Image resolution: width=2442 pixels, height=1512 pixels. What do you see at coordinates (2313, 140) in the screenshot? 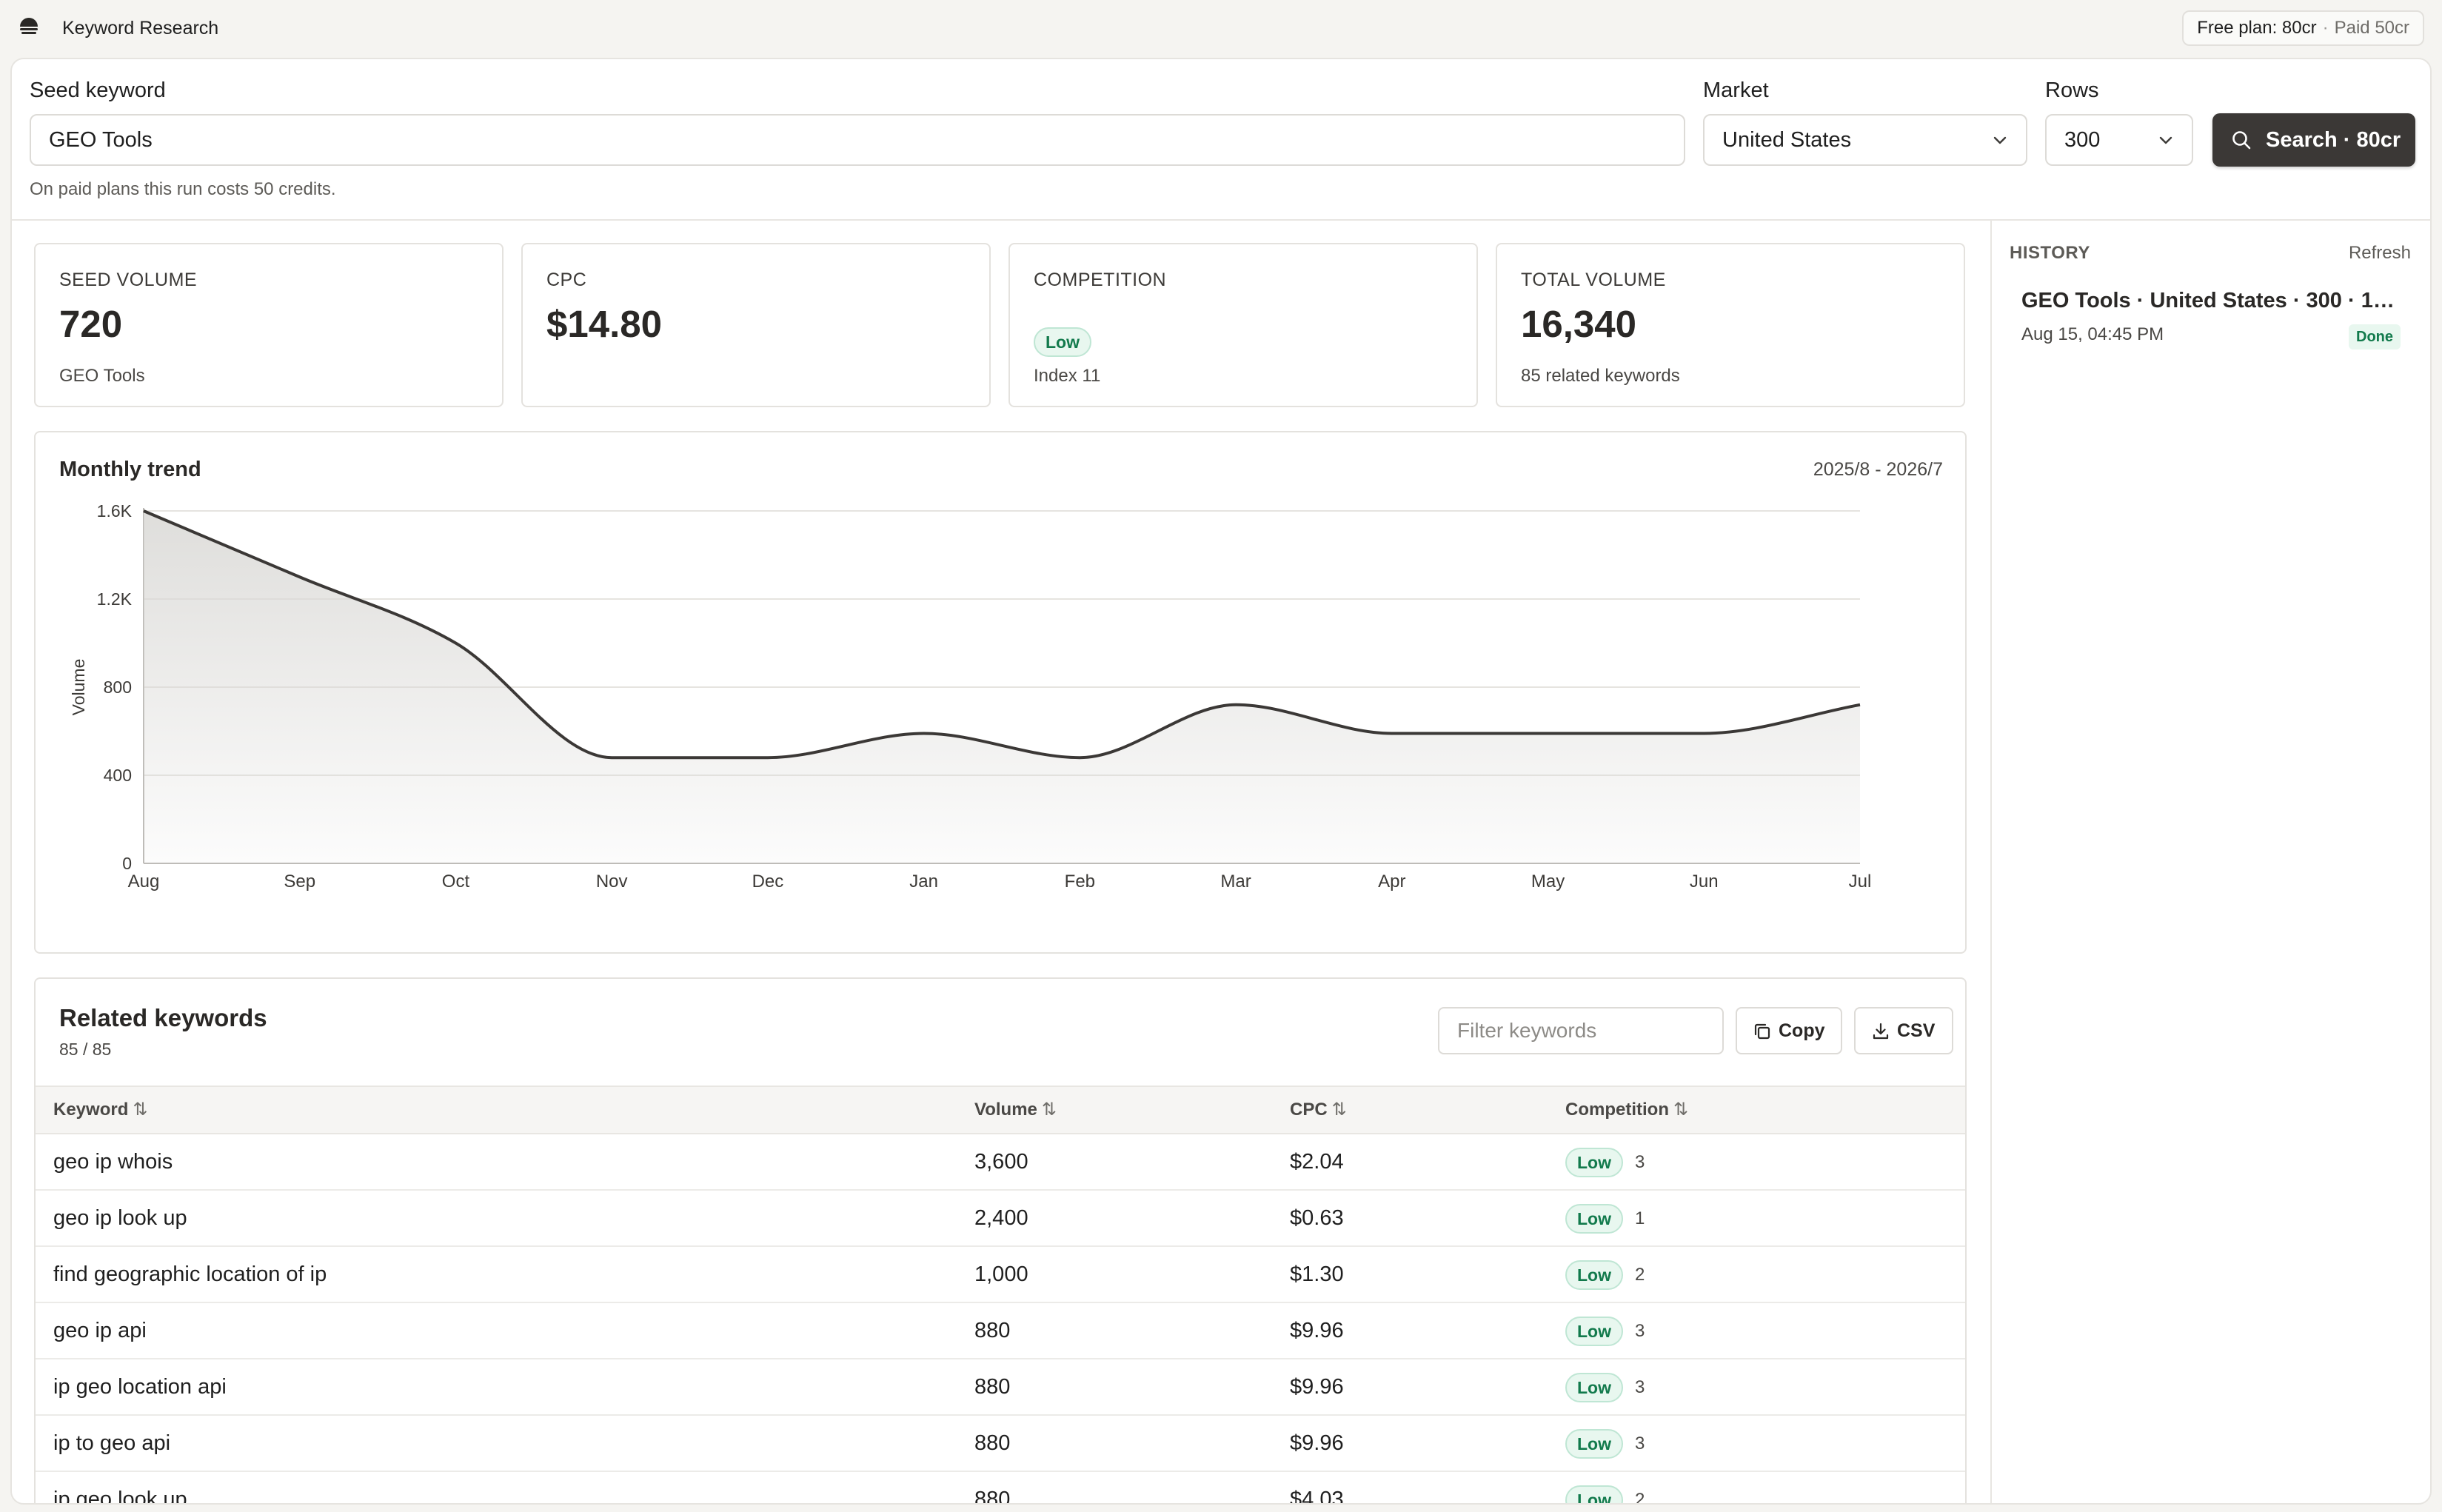
I see `search-button: Search · 80cr` at bounding box center [2313, 140].